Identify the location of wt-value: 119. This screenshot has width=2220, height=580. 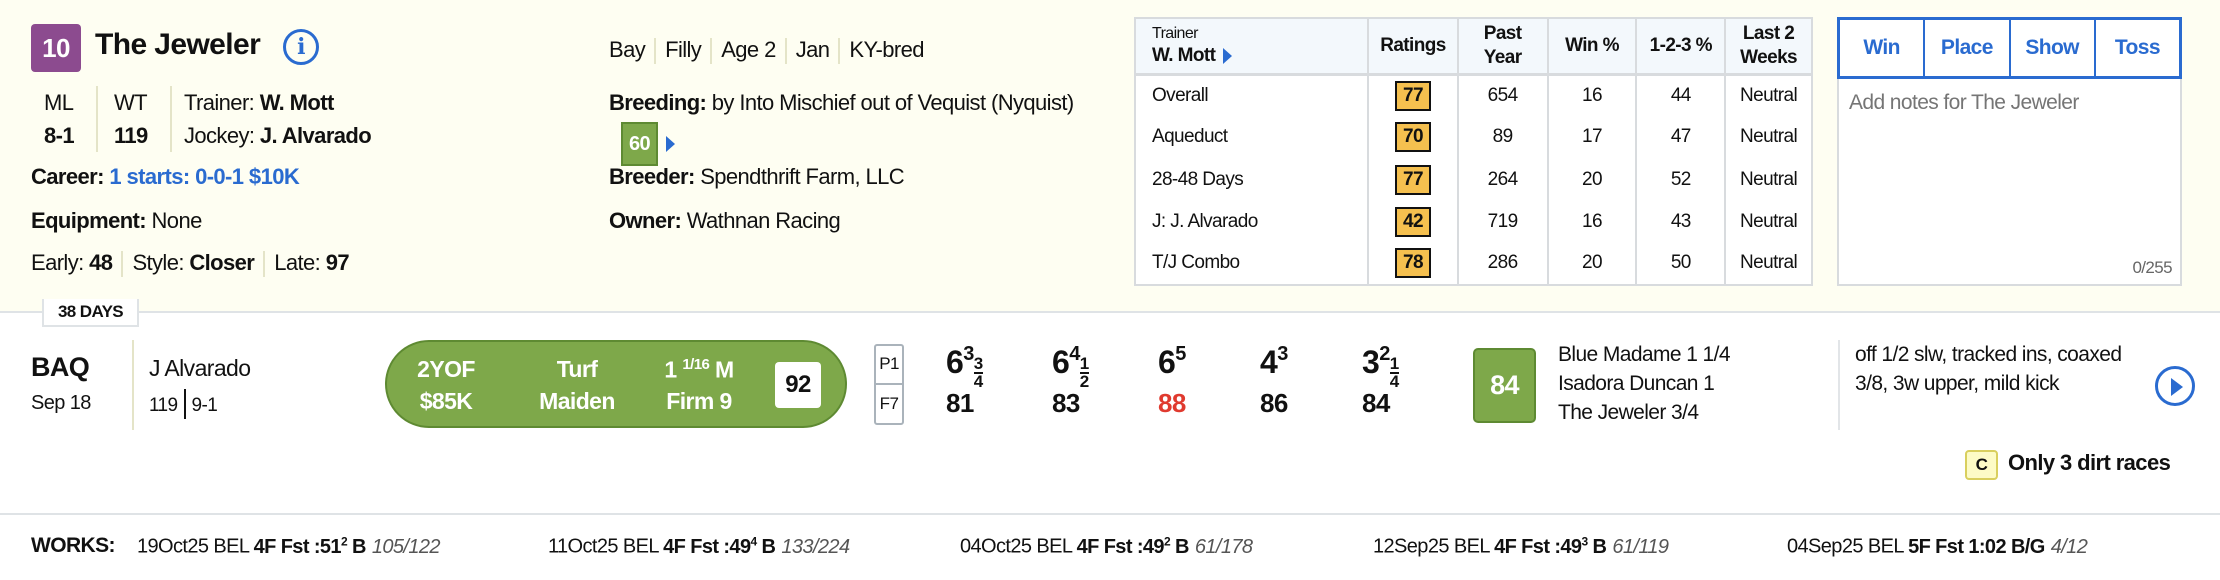
(131, 135).